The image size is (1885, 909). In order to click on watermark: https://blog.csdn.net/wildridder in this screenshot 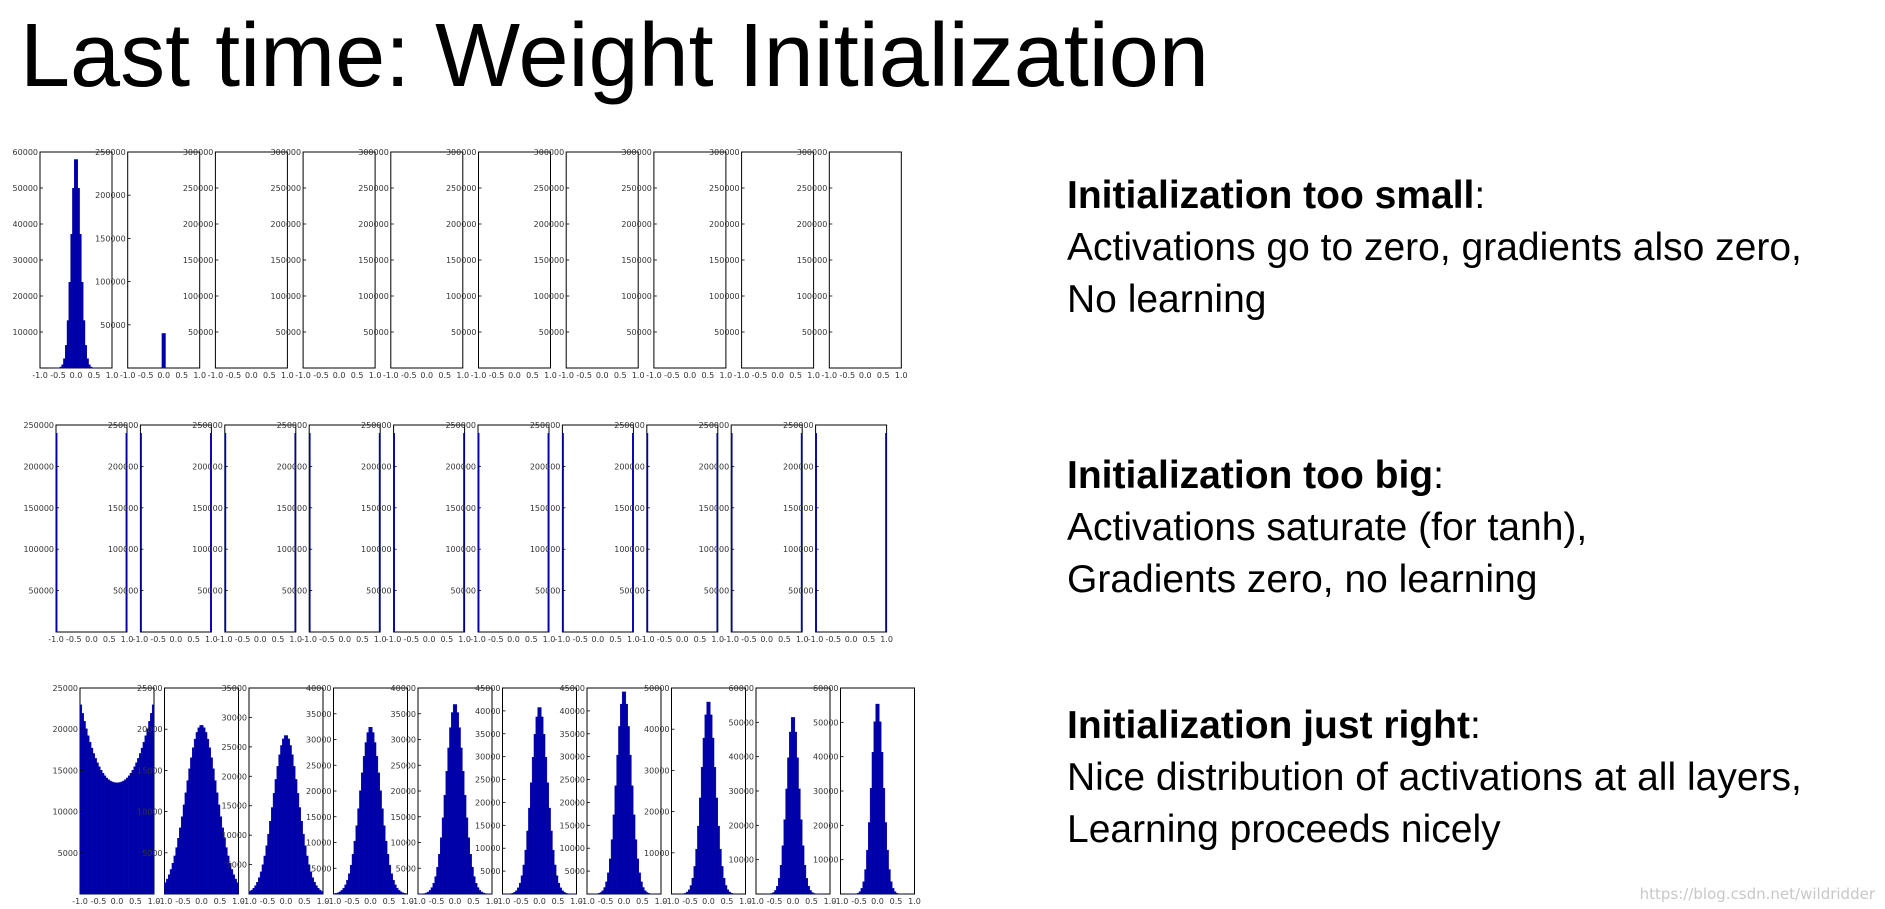, I will do `click(1757, 894)`.